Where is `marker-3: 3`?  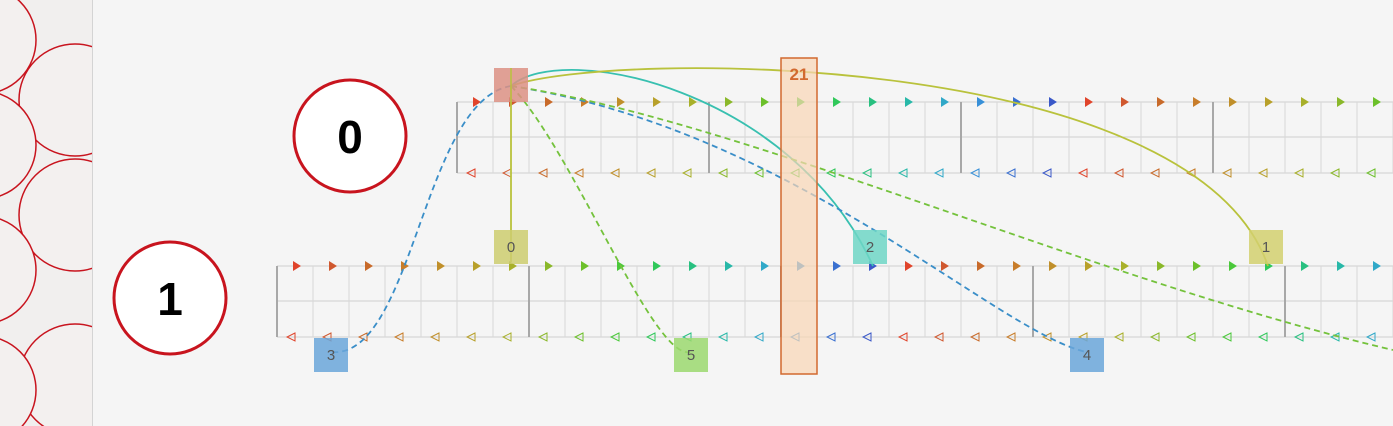 marker-3: 3 is located at coordinates (331, 355).